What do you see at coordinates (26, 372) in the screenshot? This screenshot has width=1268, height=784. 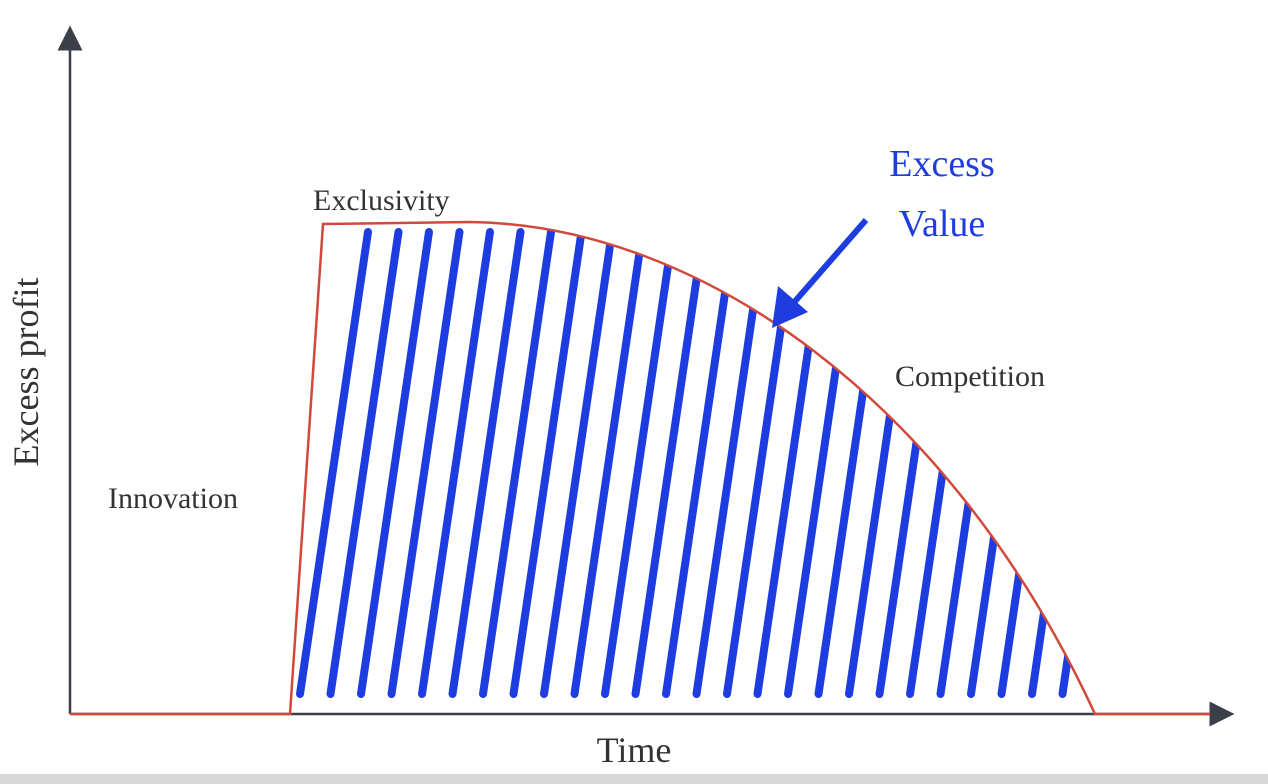 I see `y-axis-label: Excess profit` at bounding box center [26, 372].